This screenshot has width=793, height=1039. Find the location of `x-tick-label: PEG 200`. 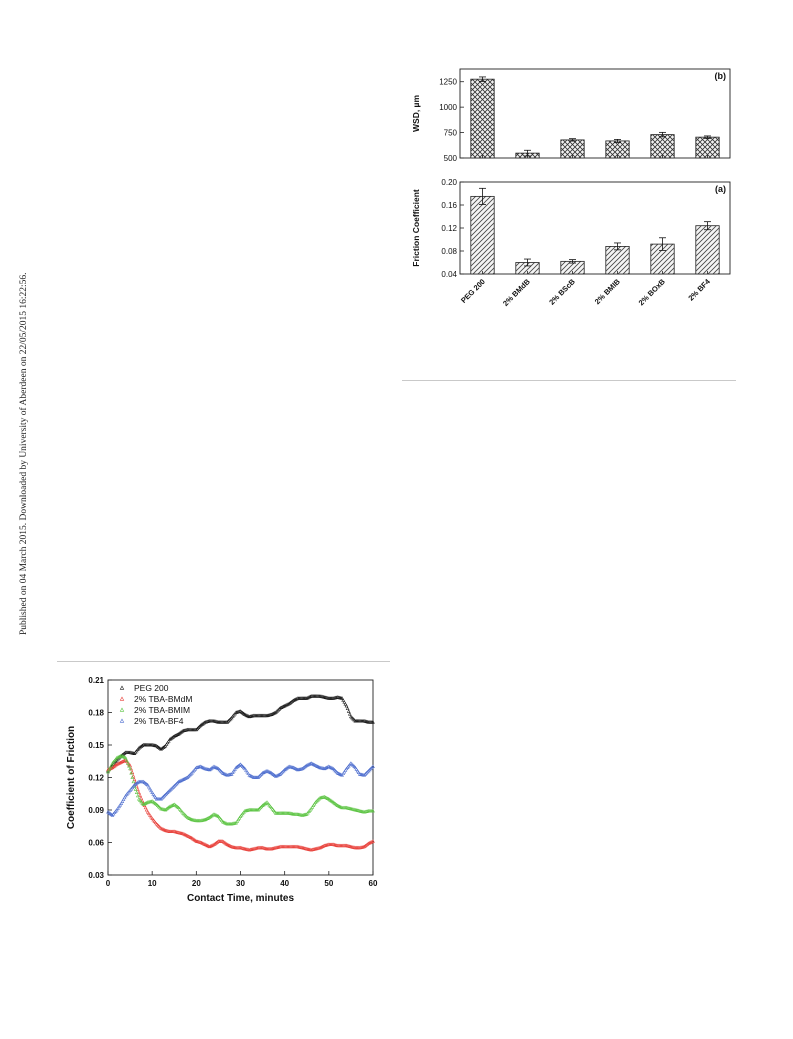

x-tick-label: PEG 200 is located at coordinates (473, 291).